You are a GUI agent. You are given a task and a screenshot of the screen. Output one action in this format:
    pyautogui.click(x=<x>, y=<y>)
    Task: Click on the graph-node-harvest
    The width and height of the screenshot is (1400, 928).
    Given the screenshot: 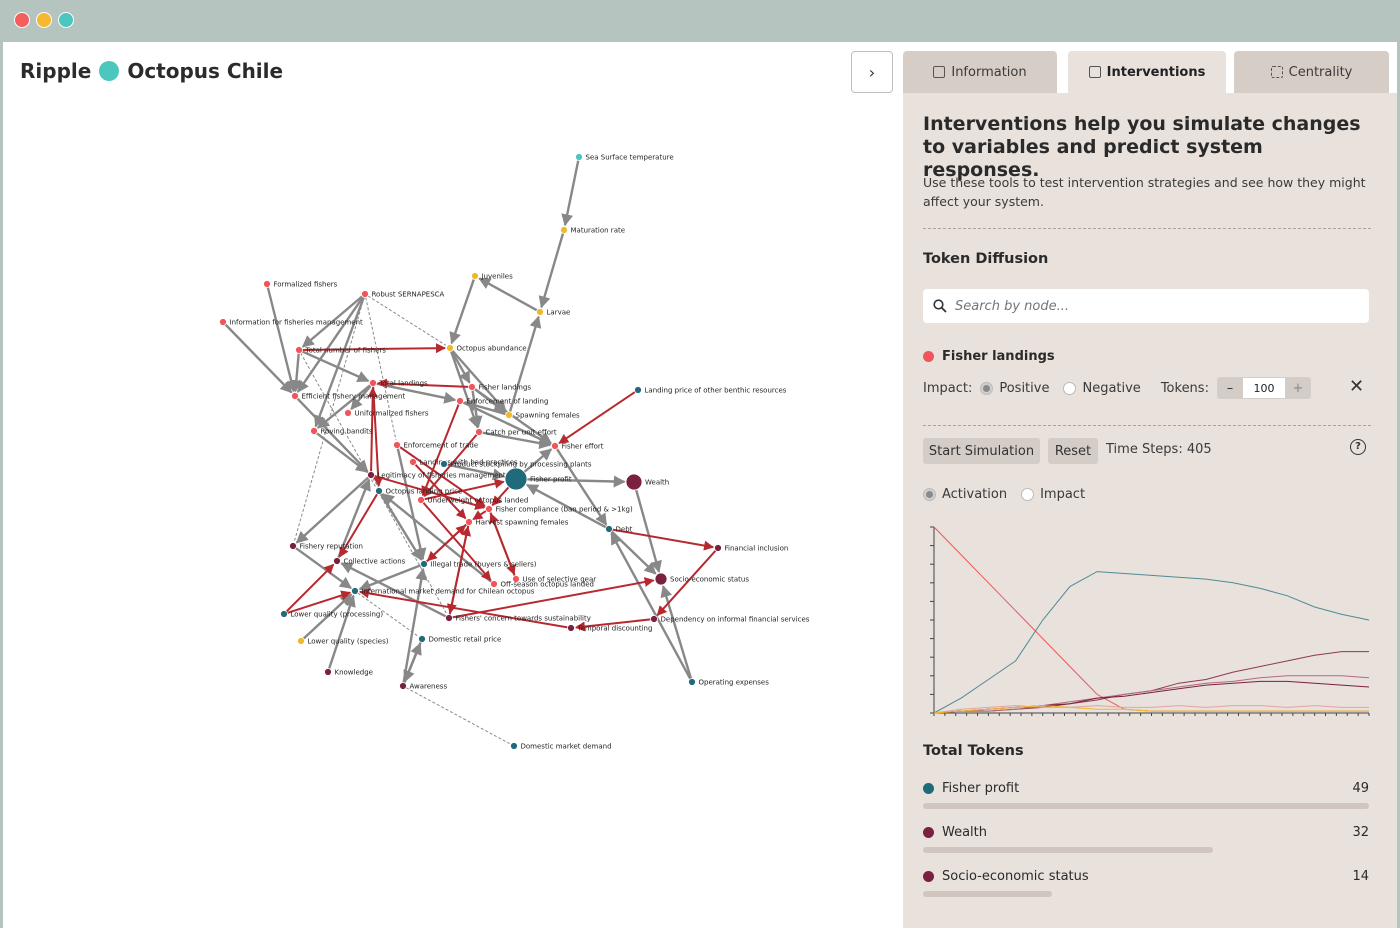 What is the action you would take?
    pyautogui.click(x=469, y=522)
    